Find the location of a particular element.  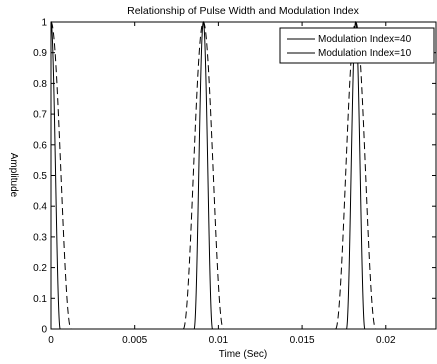

y-tick-label: 0.7 is located at coordinates (40, 115).